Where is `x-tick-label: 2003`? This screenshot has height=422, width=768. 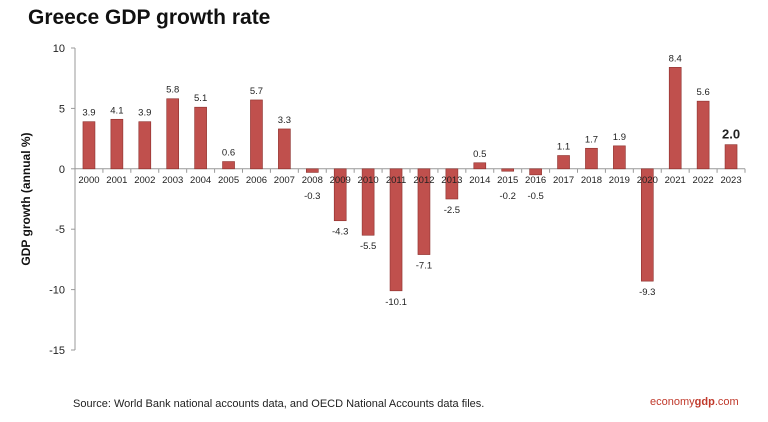
x-tick-label: 2003 is located at coordinates (172, 180).